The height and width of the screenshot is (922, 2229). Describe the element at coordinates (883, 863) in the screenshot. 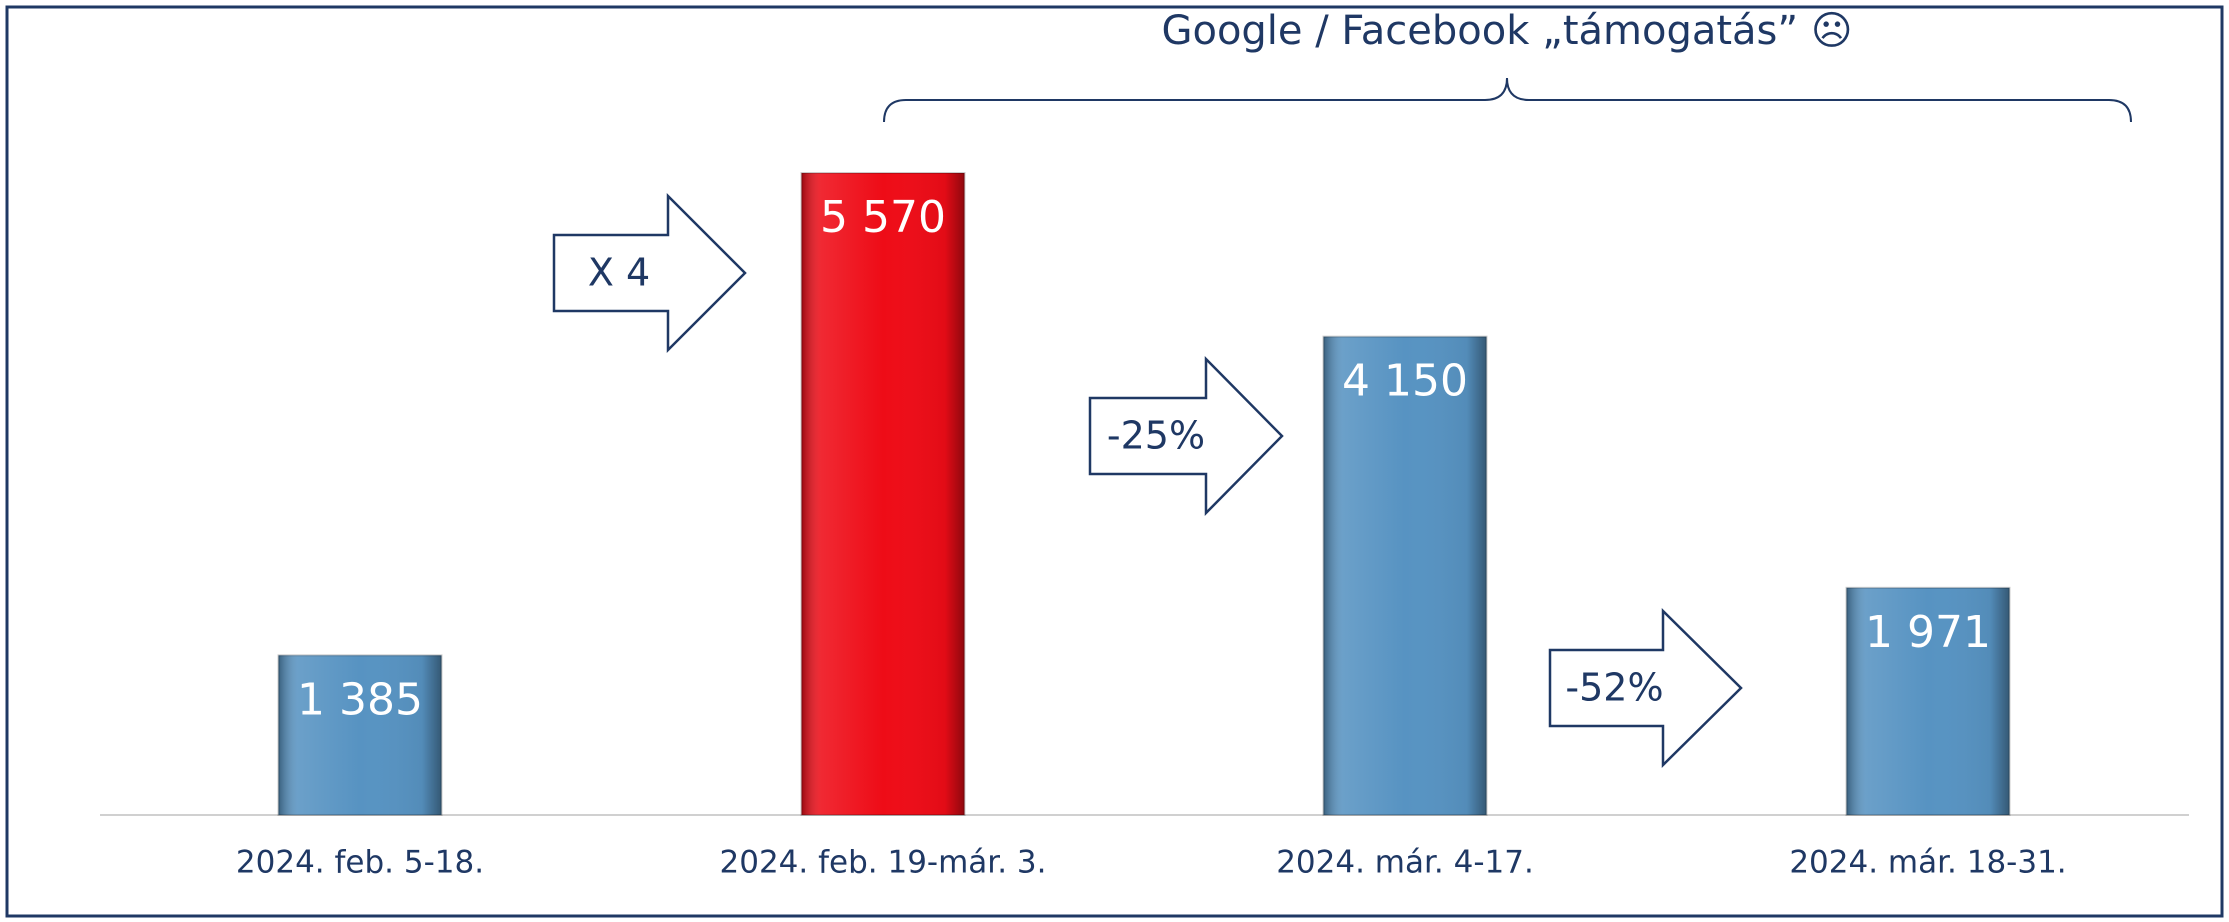

I see `x-tick-label: 2024. feb. 19-már. 3.` at that location.